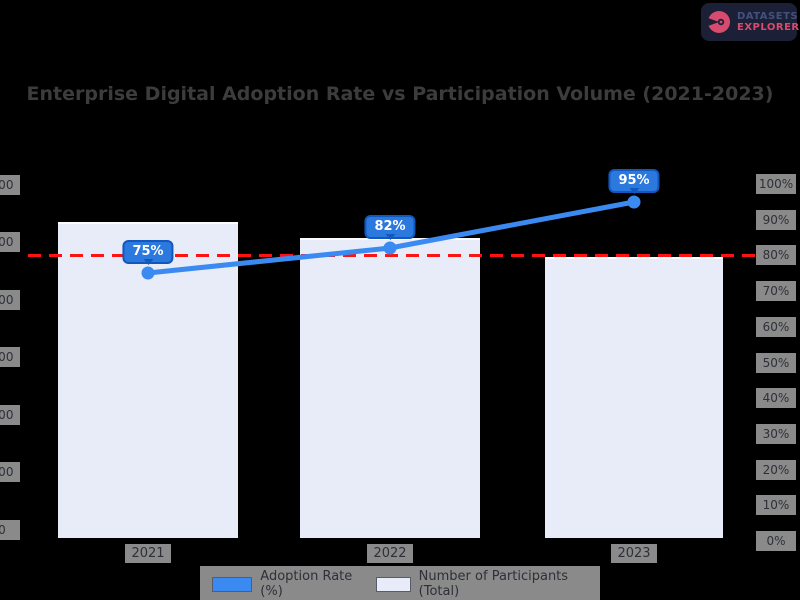 The height and width of the screenshot is (600, 800). Describe the element at coordinates (776, 255) in the screenshot. I see `right-axis-tick: 80%` at that location.